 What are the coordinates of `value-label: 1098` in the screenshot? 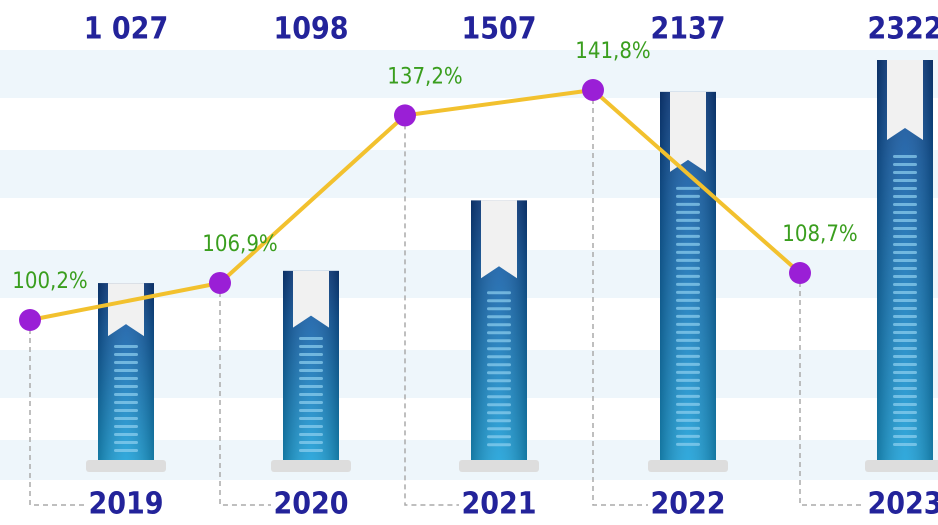 It's located at (310, 29).